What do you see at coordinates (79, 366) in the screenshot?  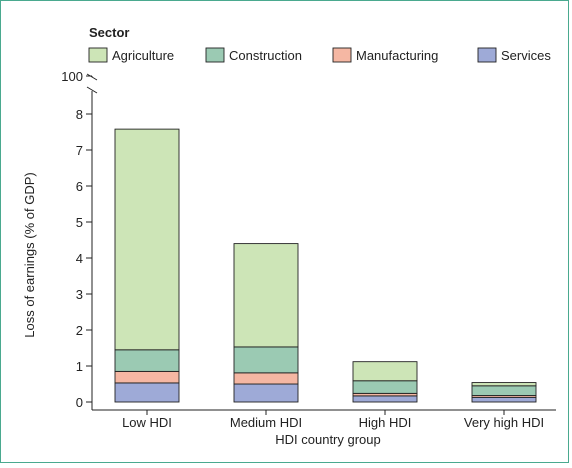 I see `y-tick-label: 1` at bounding box center [79, 366].